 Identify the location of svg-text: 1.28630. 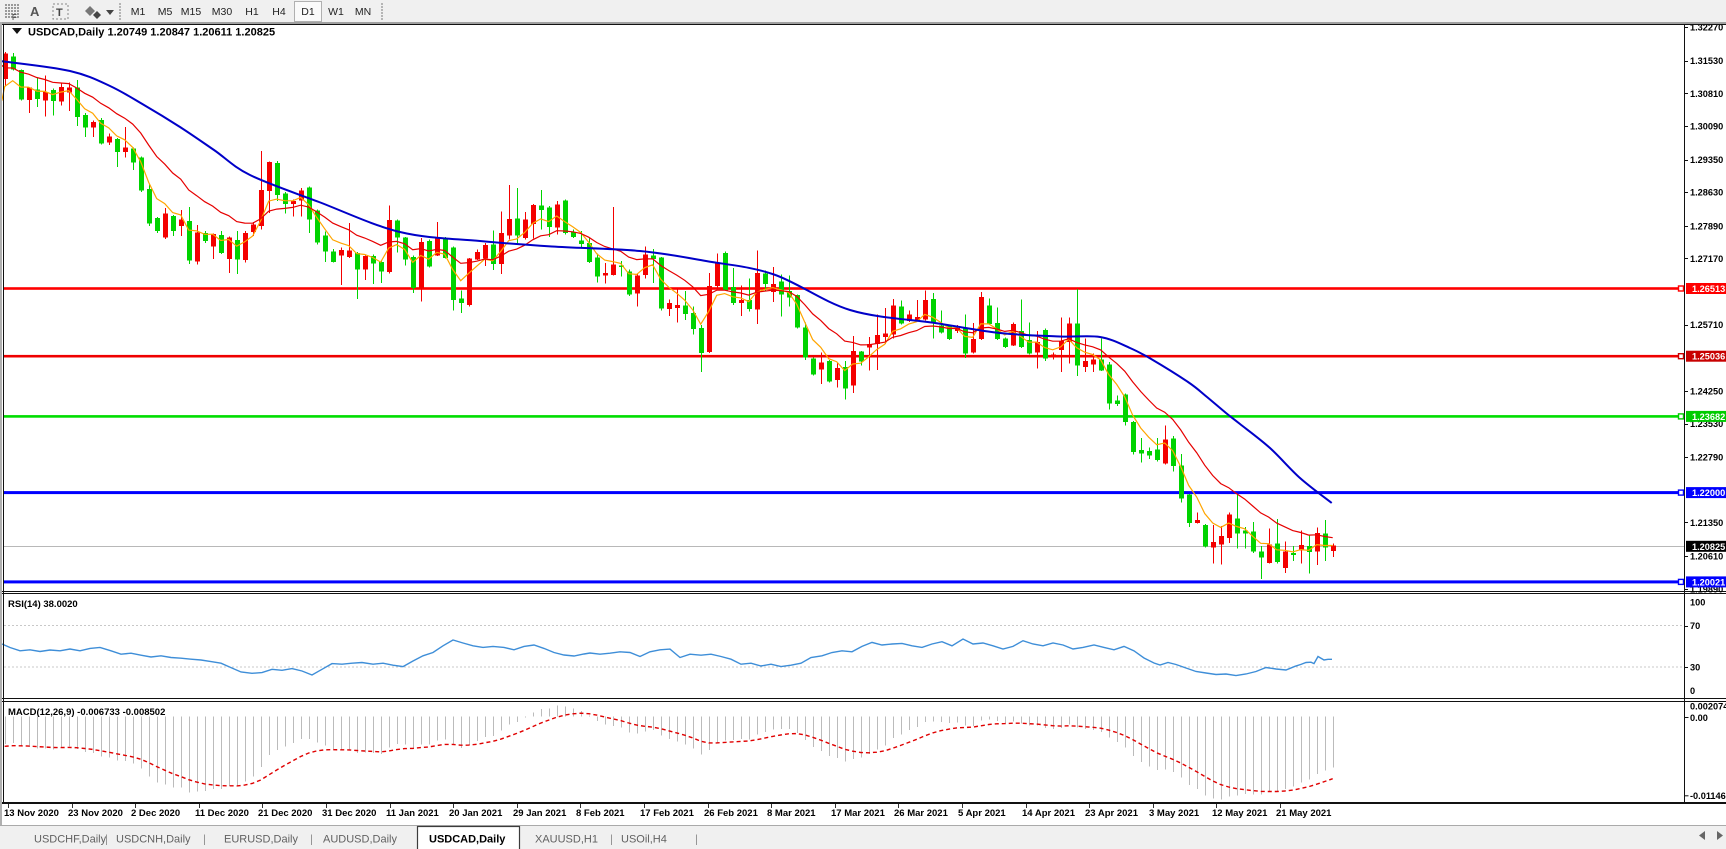
(1706, 193).